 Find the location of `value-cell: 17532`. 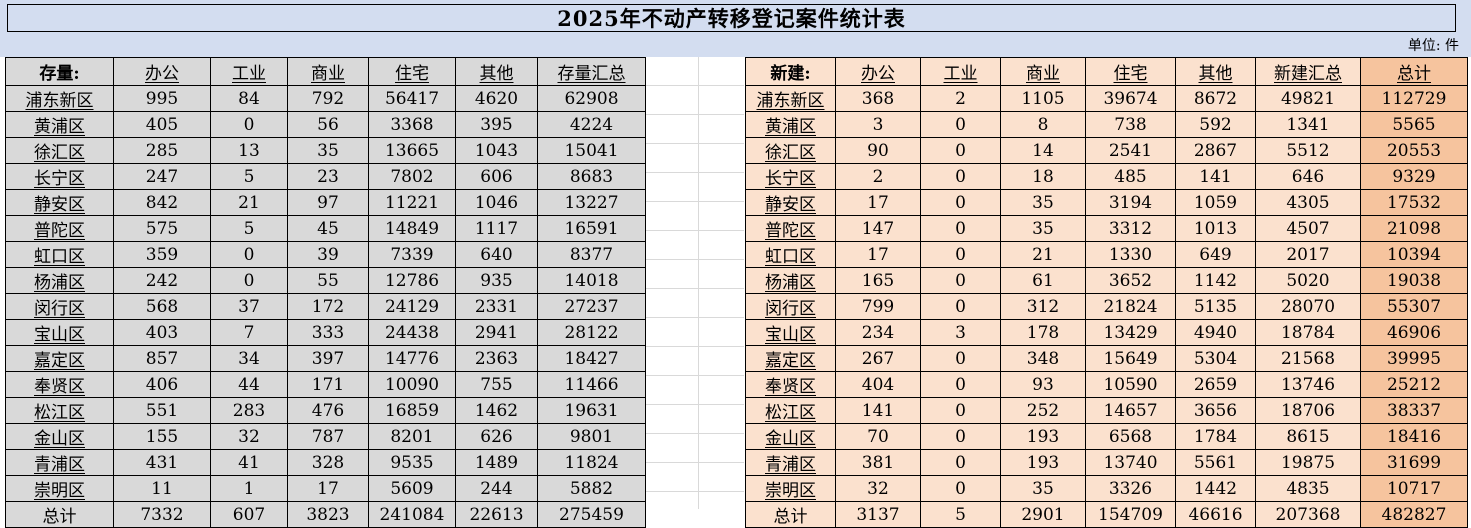

value-cell: 17532 is located at coordinates (1414, 202).